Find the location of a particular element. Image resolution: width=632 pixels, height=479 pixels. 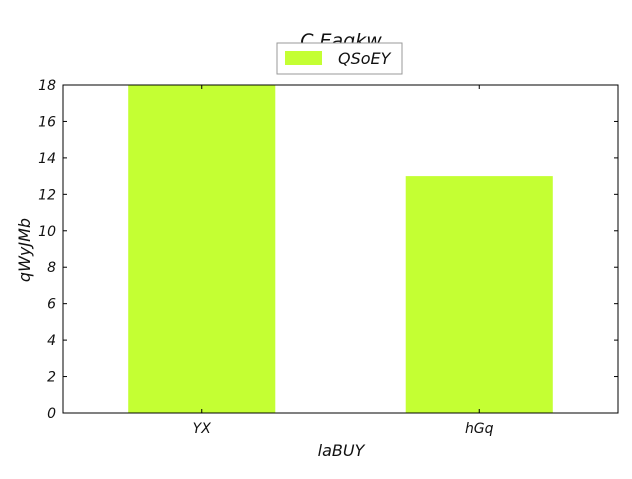

y-tick-label: 16 is located at coordinates (47, 122).